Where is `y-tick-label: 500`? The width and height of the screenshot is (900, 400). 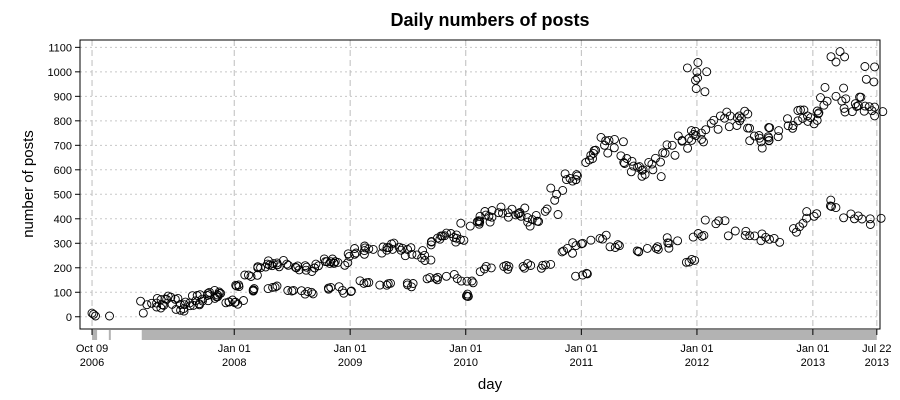
y-tick-label: 500 is located at coordinates (63, 195).